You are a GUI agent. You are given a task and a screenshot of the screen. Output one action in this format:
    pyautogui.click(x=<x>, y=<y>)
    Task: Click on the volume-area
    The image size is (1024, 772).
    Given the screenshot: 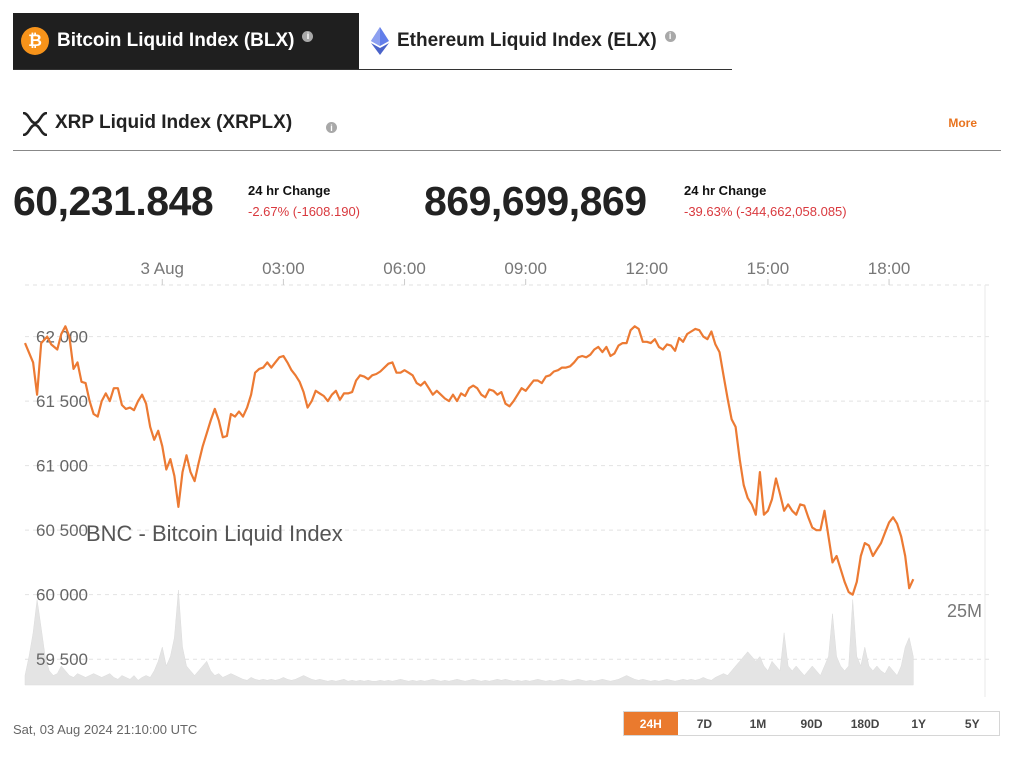 What is the action you would take?
    pyautogui.click(x=469, y=637)
    